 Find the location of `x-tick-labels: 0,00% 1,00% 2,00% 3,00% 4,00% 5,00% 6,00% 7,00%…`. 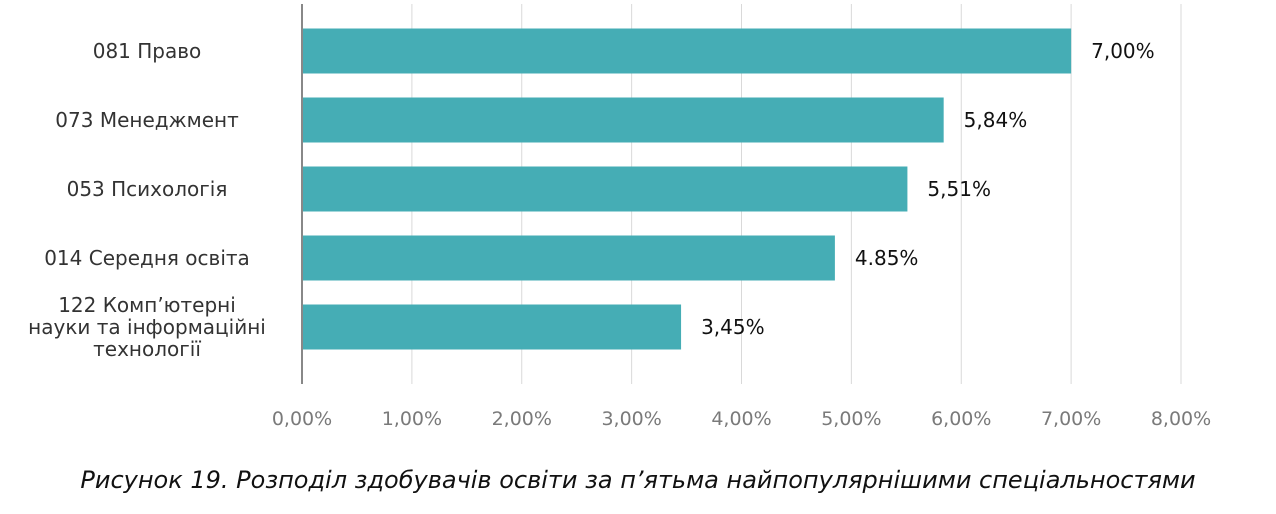

x-tick-labels: 0,00% 1,00% 2,00% 3,00% 4,00% 5,00% 6,00% 7,00%… is located at coordinates (741, 419).